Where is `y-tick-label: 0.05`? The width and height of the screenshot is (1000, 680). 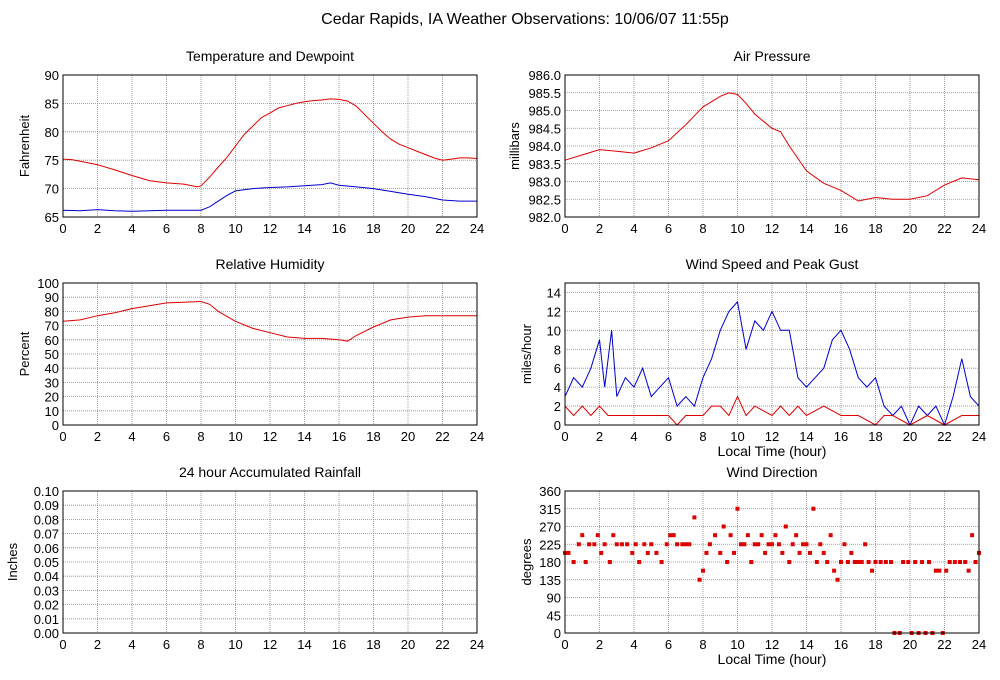
y-tick-label: 0.05 is located at coordinates (46, 562).